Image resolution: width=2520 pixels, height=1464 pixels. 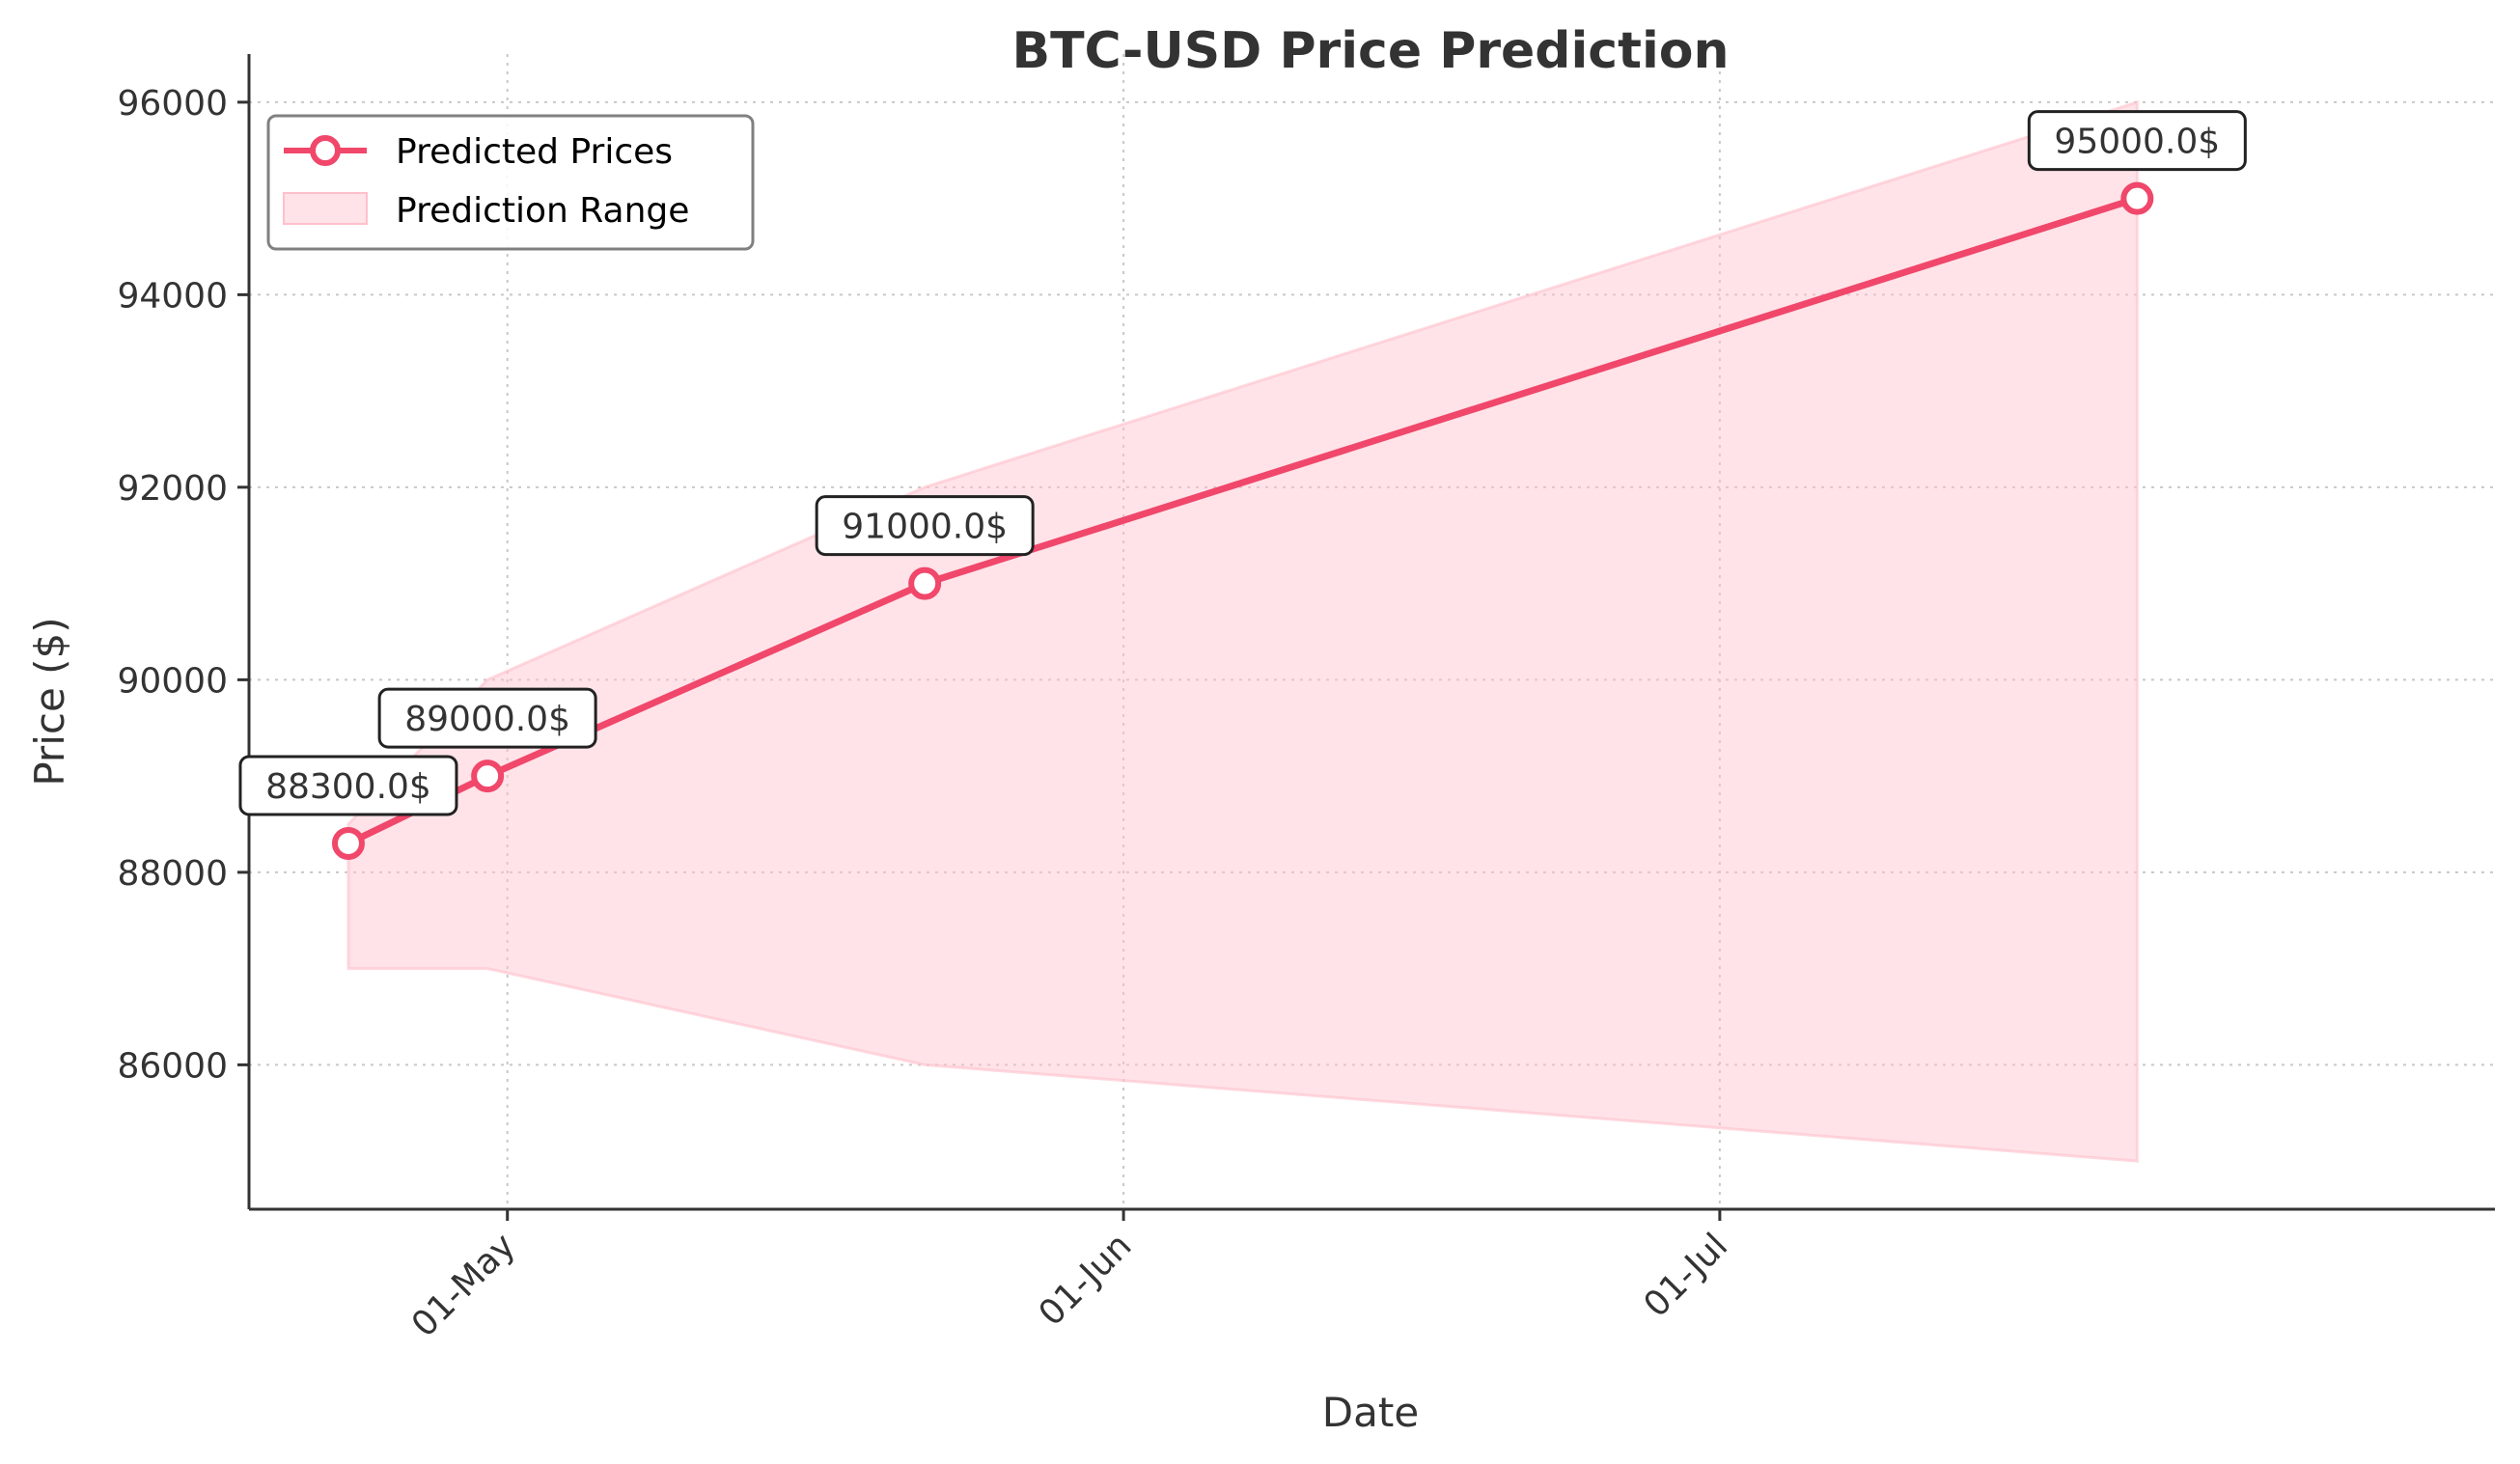 I want to click on data-label: 88300.0$, so click(x=348, y=787).